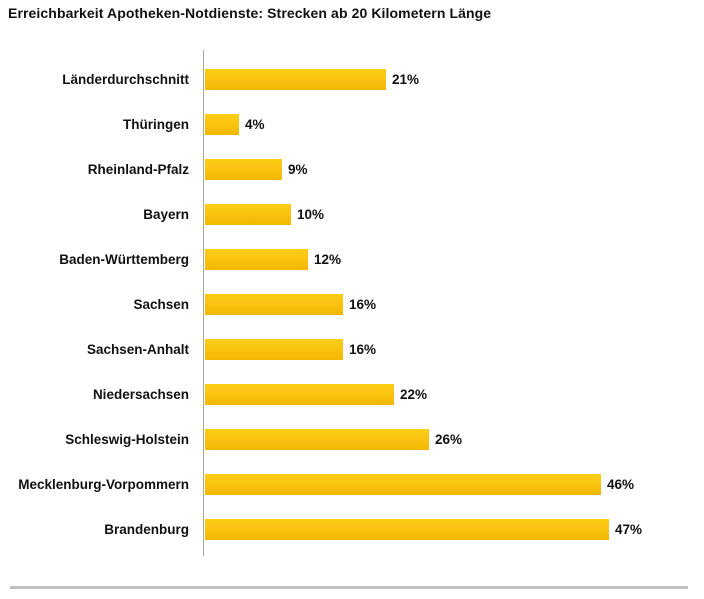 The width and height of the screenshot is (704, 599). I want to click on category-label: Mecklenburg-Vorpommern, so click(103, 484).